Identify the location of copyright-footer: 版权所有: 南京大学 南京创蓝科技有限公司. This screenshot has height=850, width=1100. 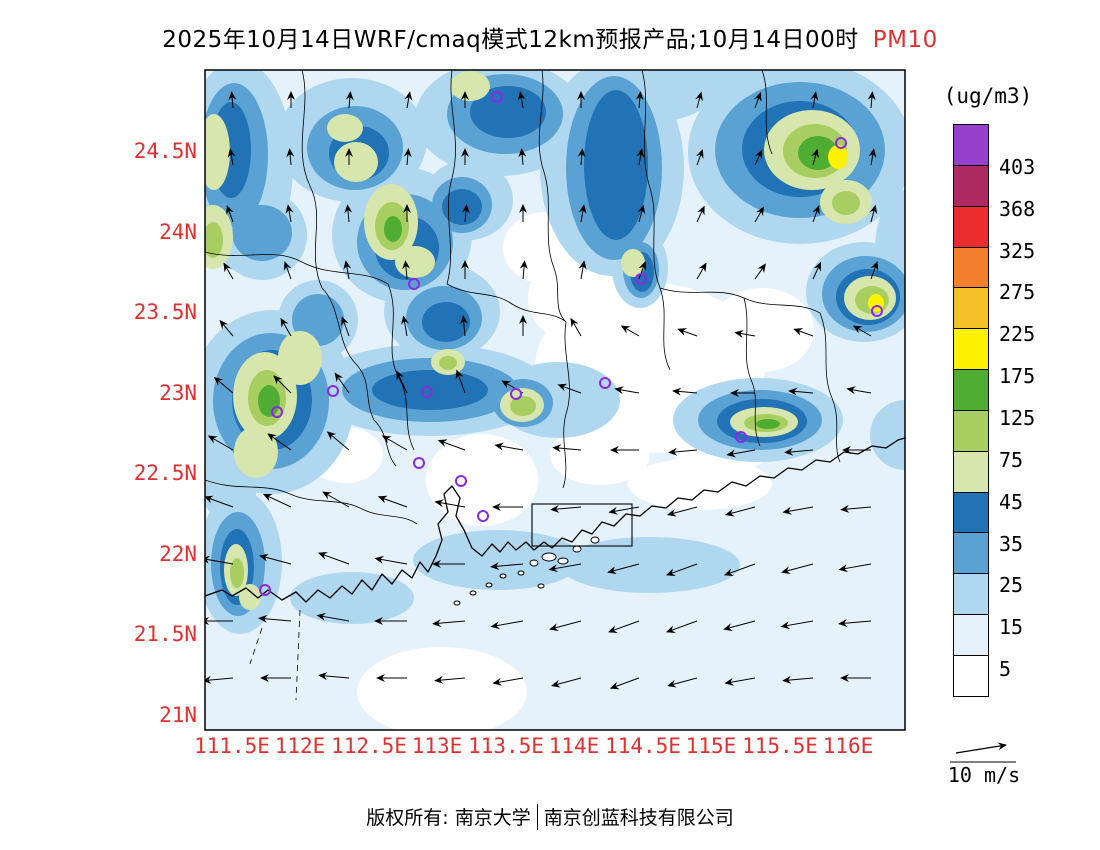
(550, 816).